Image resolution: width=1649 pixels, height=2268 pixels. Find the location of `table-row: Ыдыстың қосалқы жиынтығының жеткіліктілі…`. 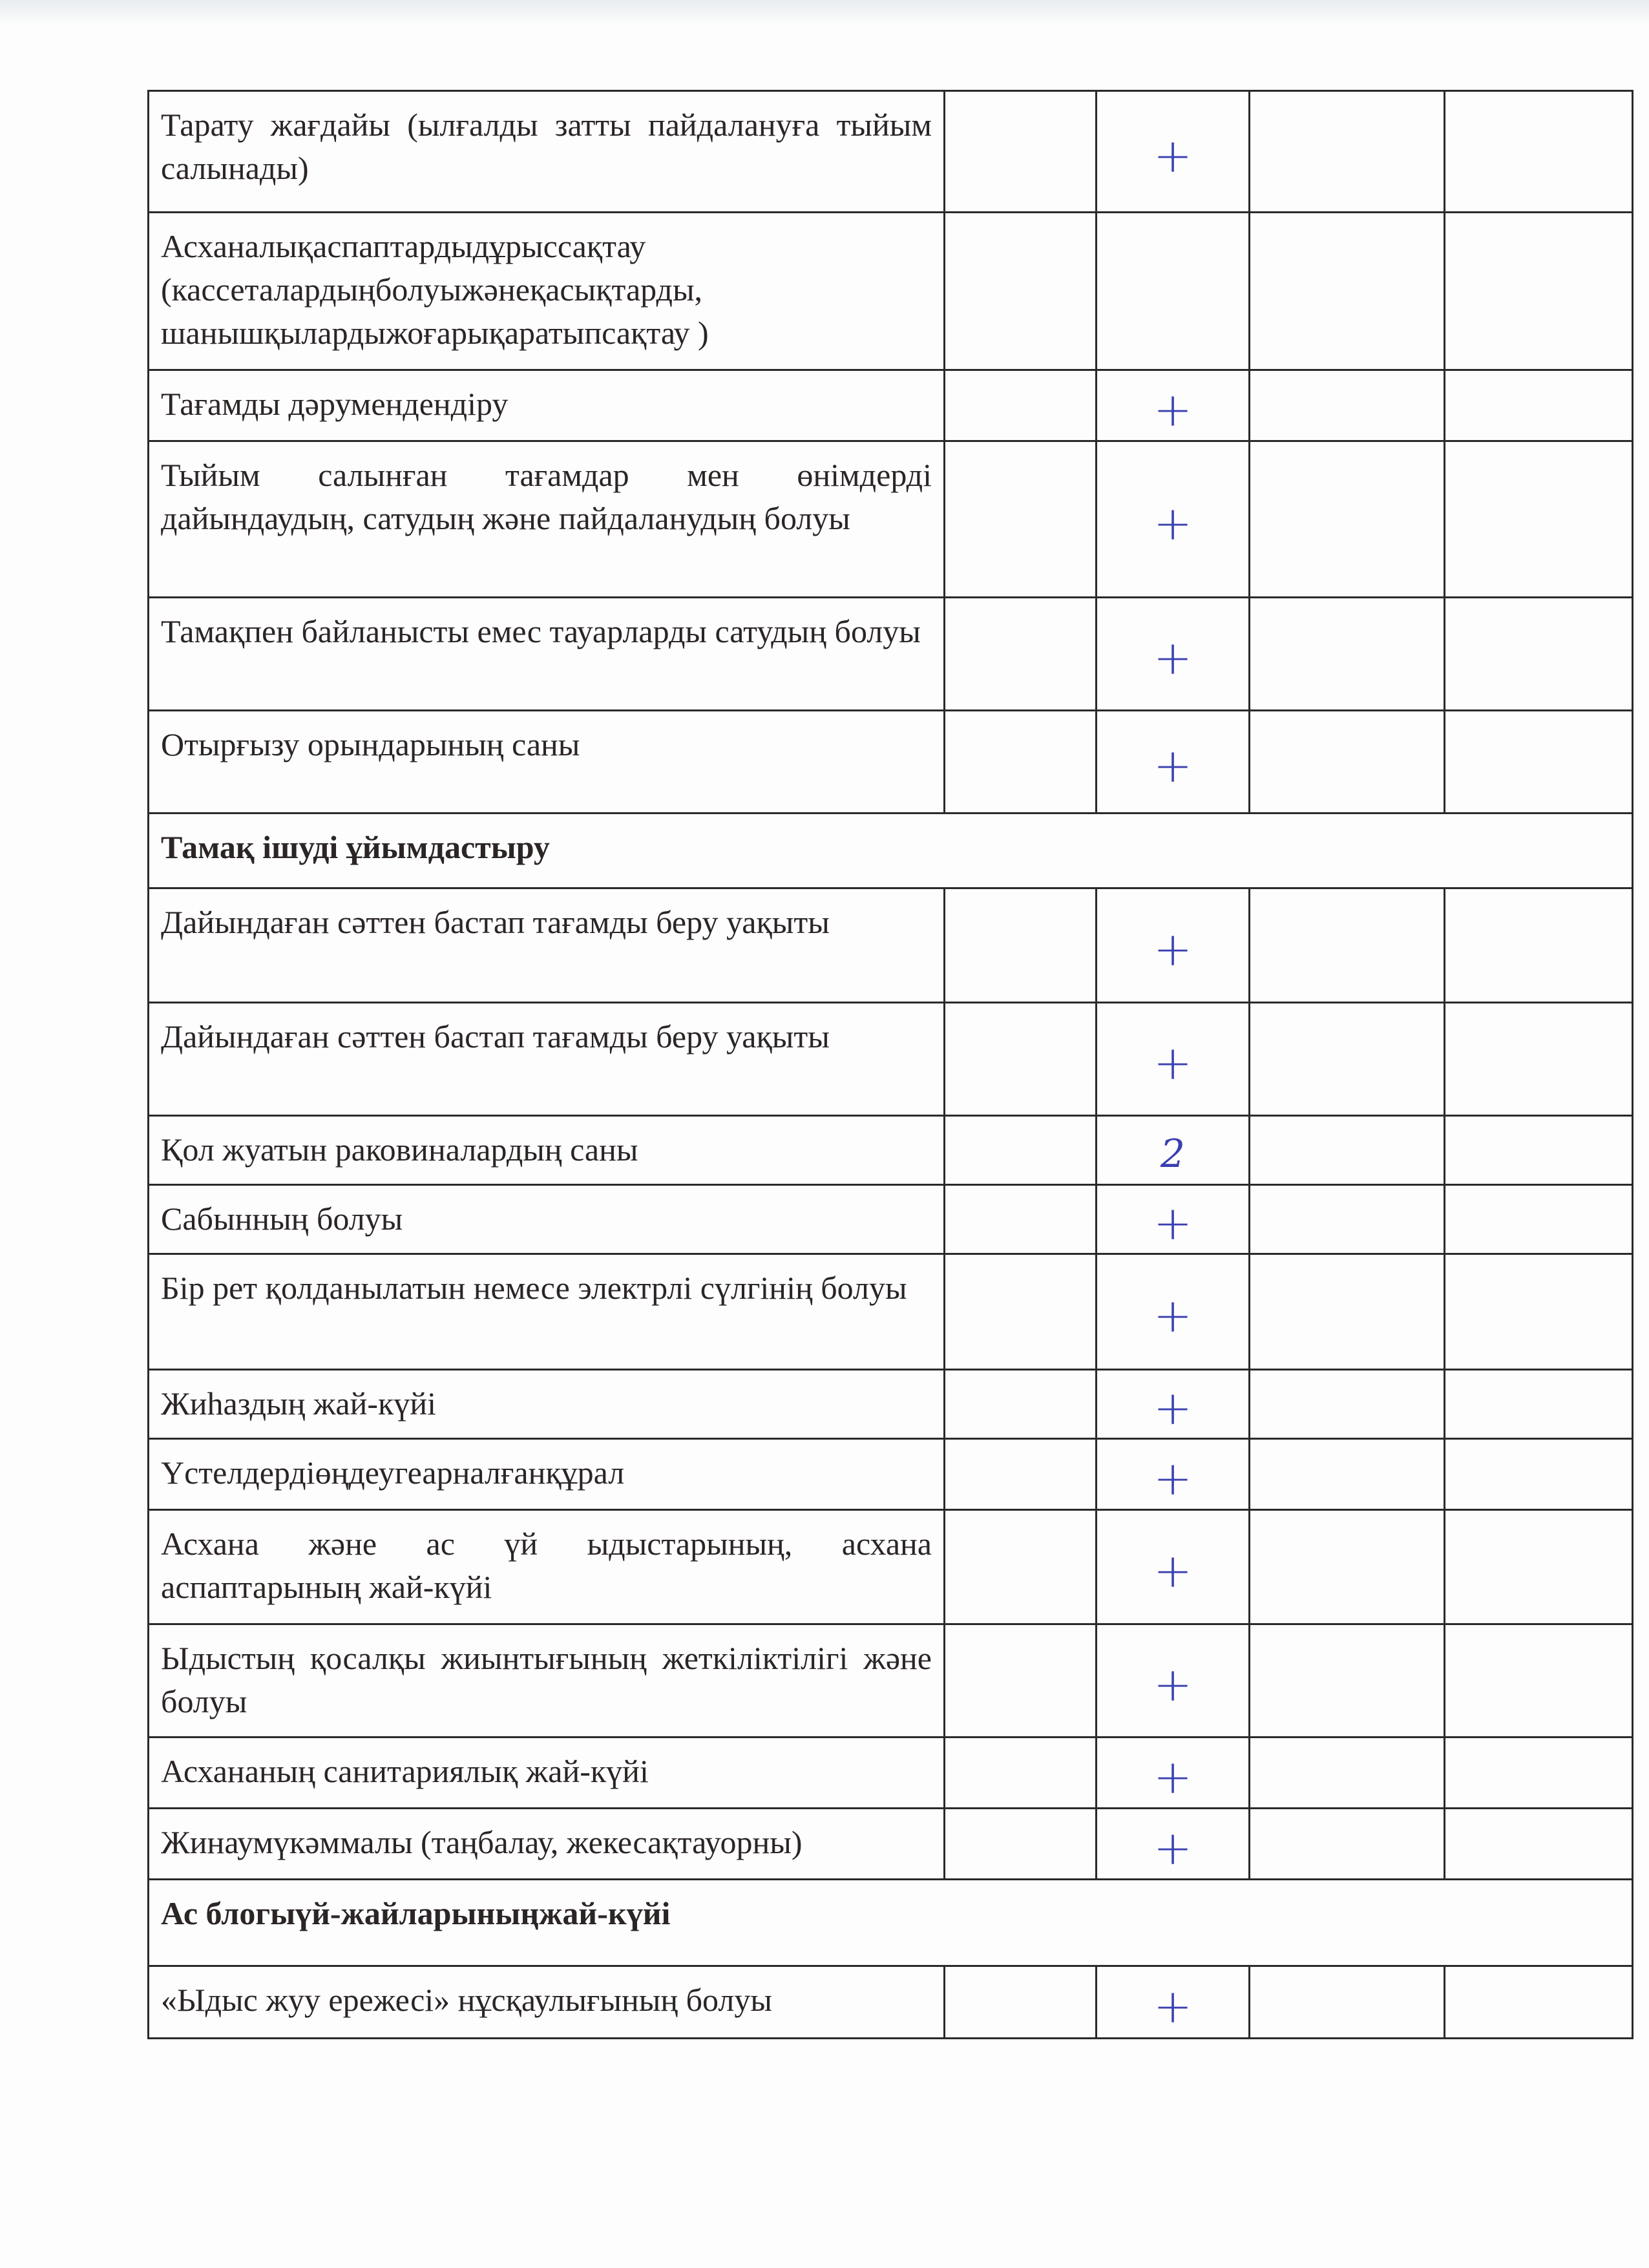

table-row: Ыдыстың қосалқы жиынтығының жеткіліктілі… is located at coordinates (890, 1681).